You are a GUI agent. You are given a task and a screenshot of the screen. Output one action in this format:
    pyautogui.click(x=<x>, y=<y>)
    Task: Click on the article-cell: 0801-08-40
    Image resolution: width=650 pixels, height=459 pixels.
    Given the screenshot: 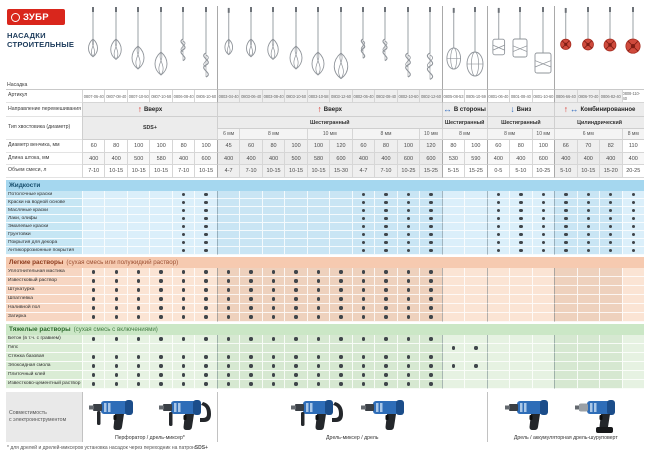 What is the action you would take?
    pyautogui.click(x=520, y=96)
    